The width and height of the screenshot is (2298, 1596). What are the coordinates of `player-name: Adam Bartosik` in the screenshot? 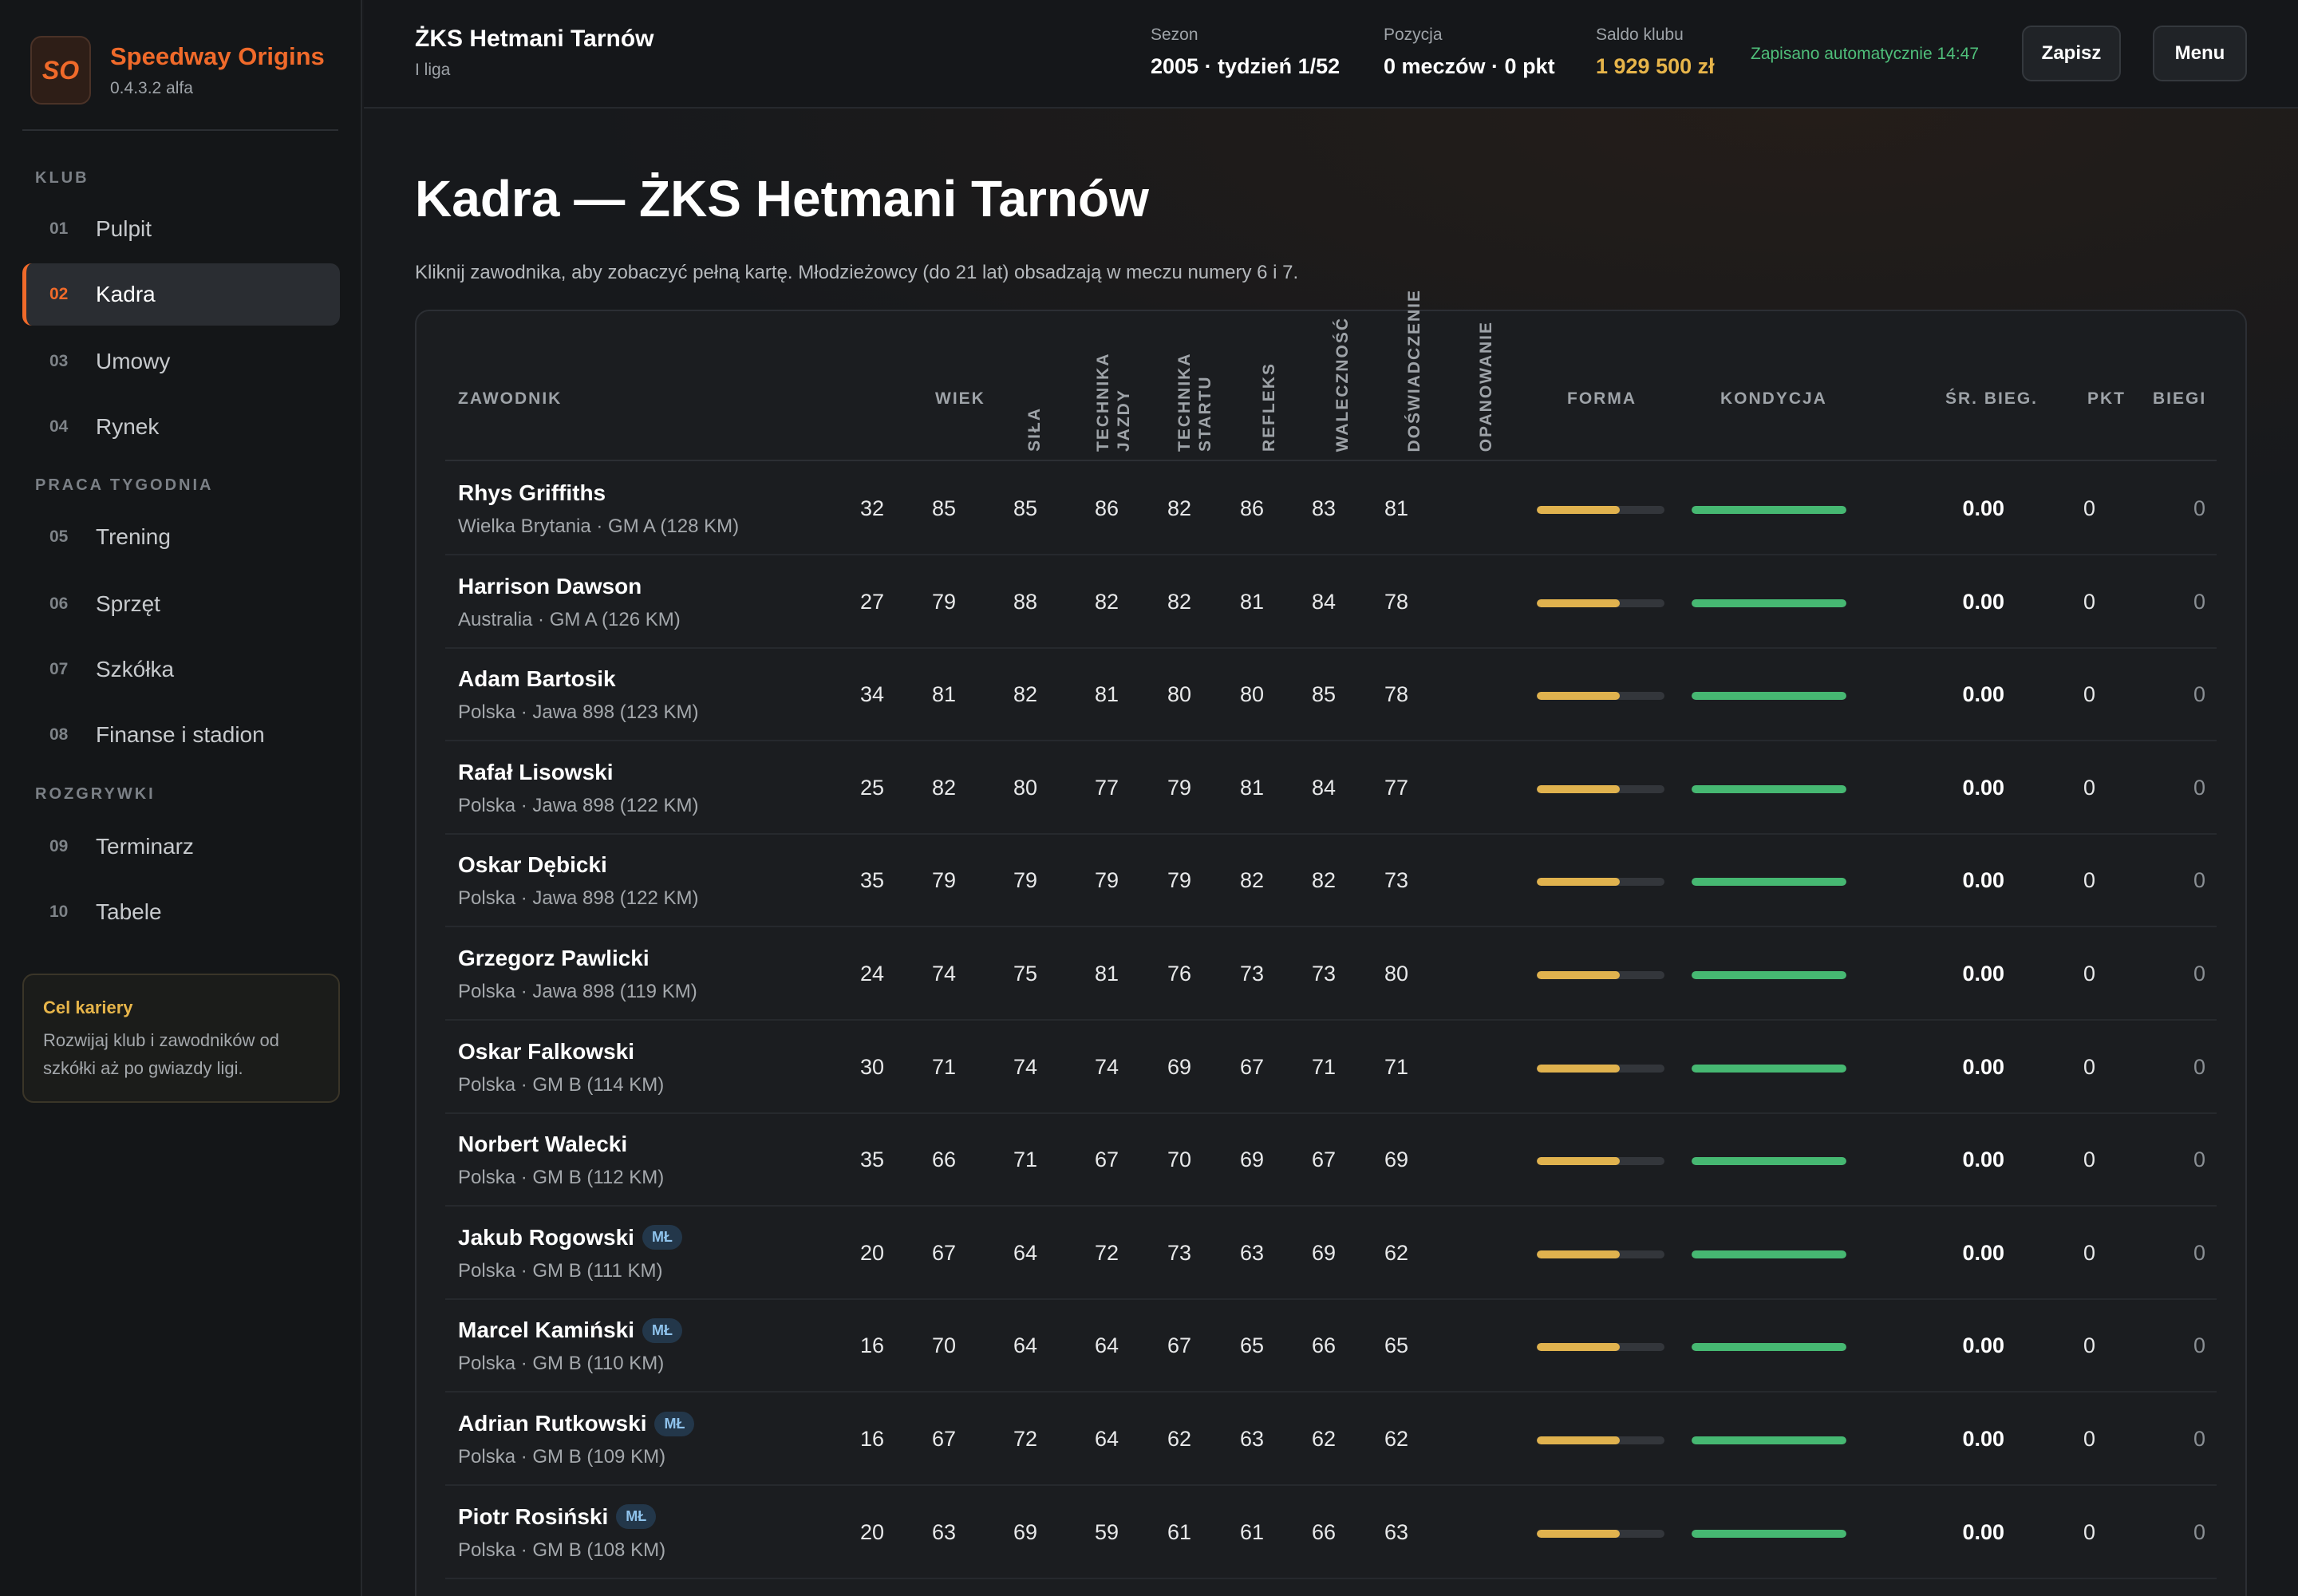 It's located at (537, 679).